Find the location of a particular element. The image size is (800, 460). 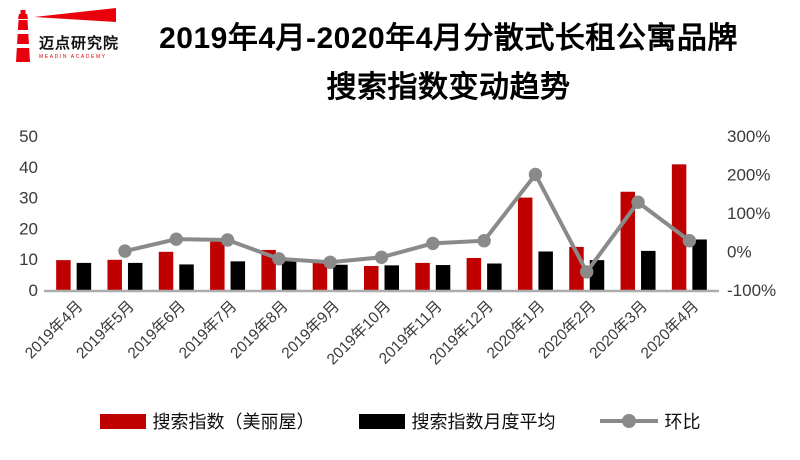

black-bar-2020年2月 is located at coordinates (597, 275).